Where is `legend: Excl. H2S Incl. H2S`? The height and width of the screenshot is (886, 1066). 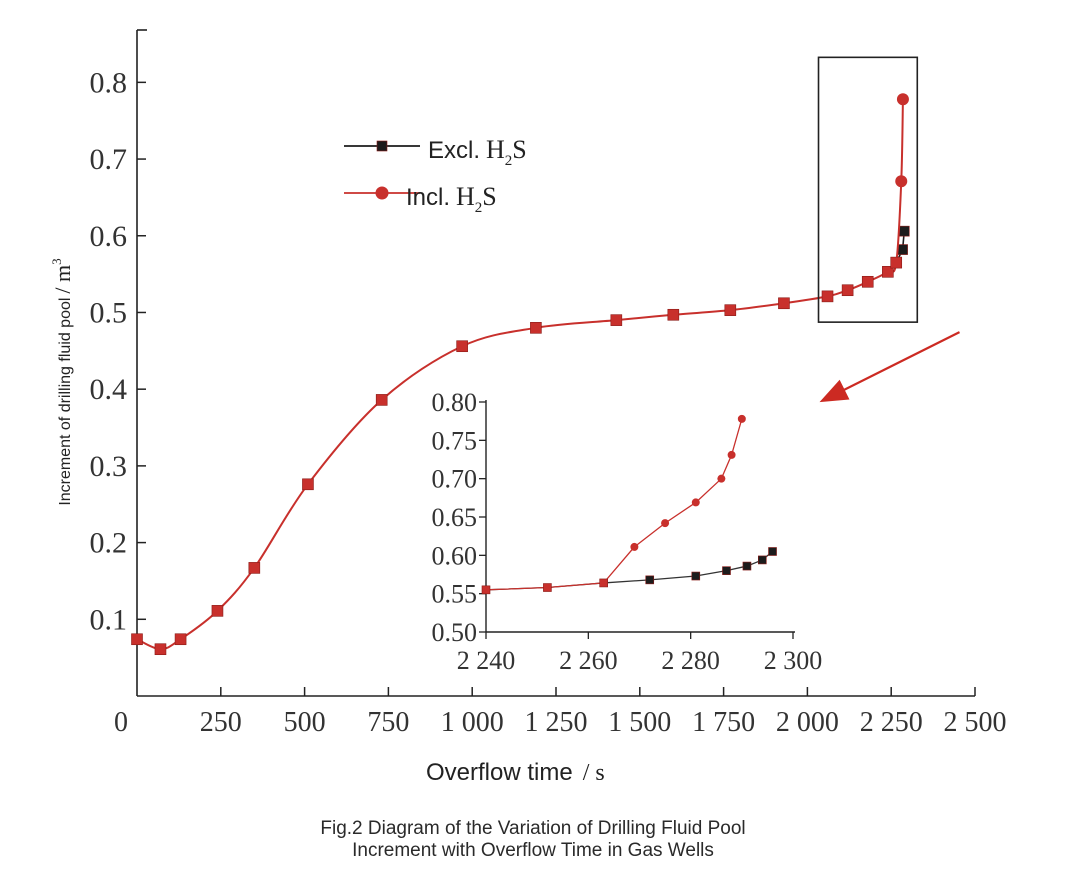
legend: Excl. H2S Incl. H2S is located at coordinates (435, 175).